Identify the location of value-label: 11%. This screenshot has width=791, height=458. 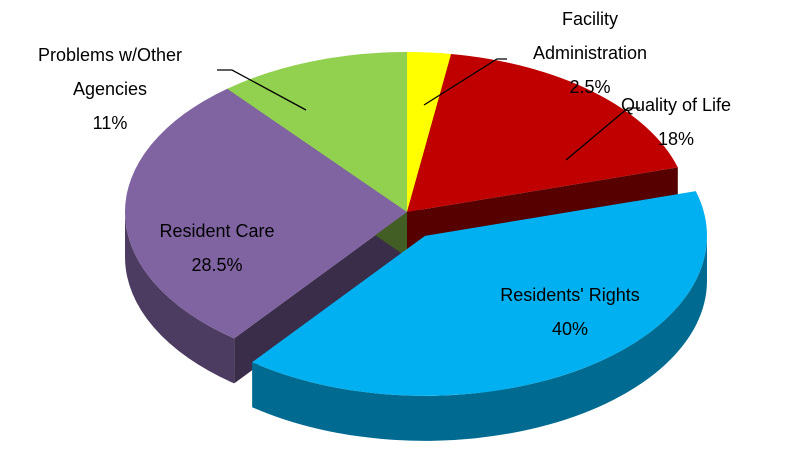
(110, 123).